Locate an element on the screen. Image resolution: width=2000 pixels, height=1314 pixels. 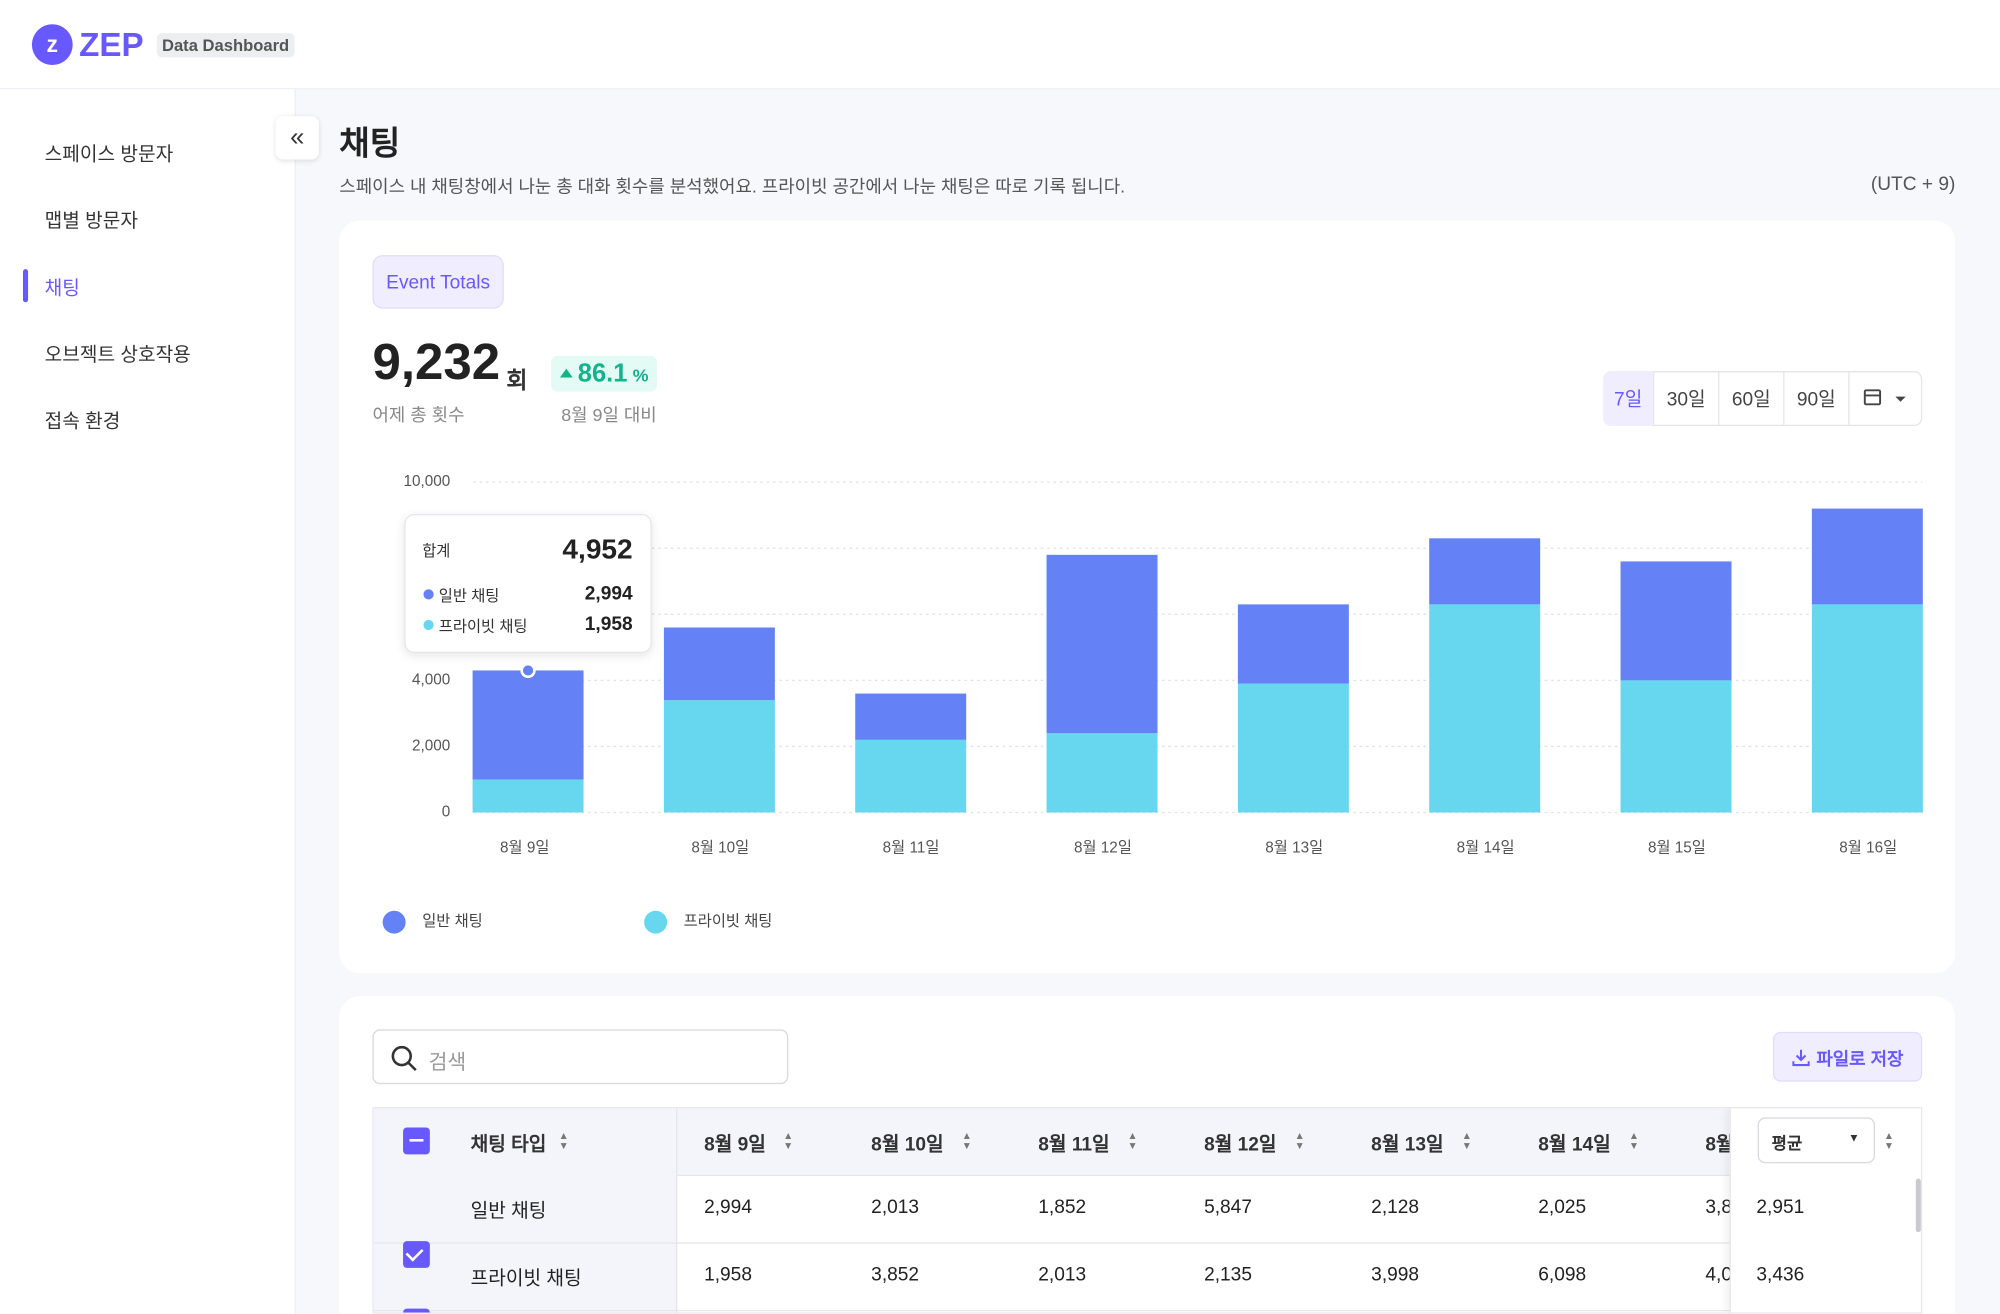
summary-column: 평균 ▼ ▲ ▼ 2,951 3,436 is located at coordinates (1825, 1210).